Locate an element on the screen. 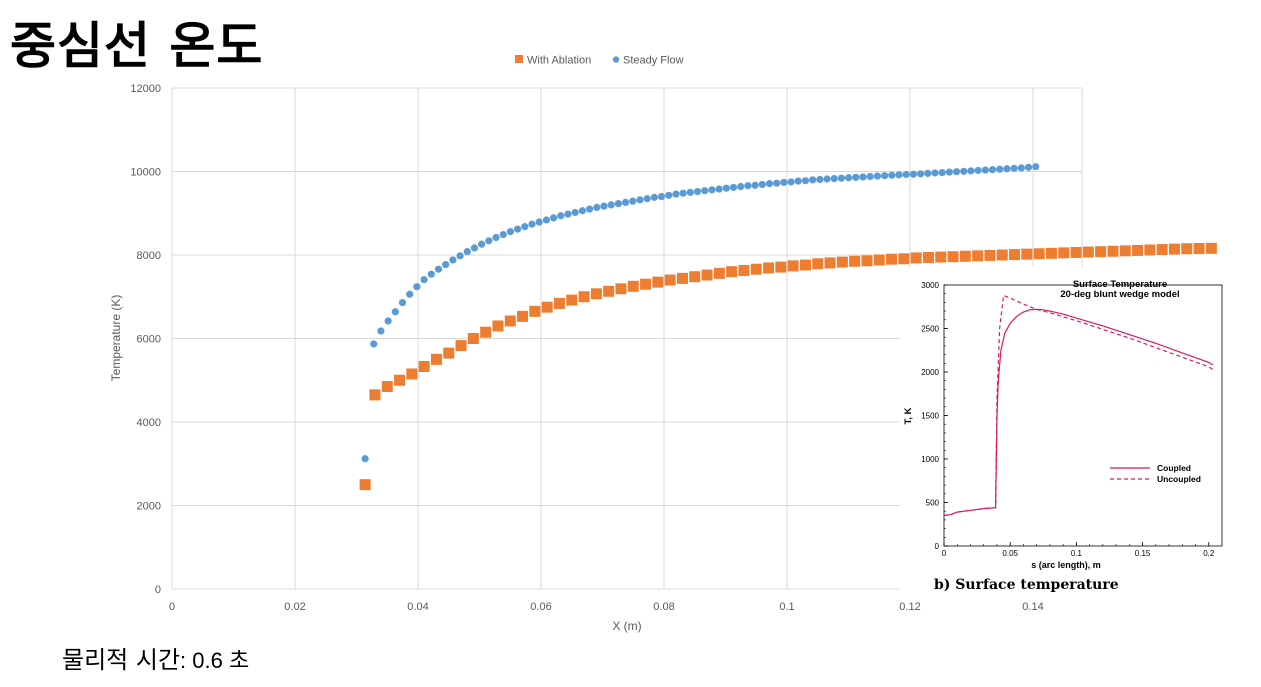 The height and width of the screenshot is (687, 1261). y-tick-label: 8000 is located at coordinates (149, 256).